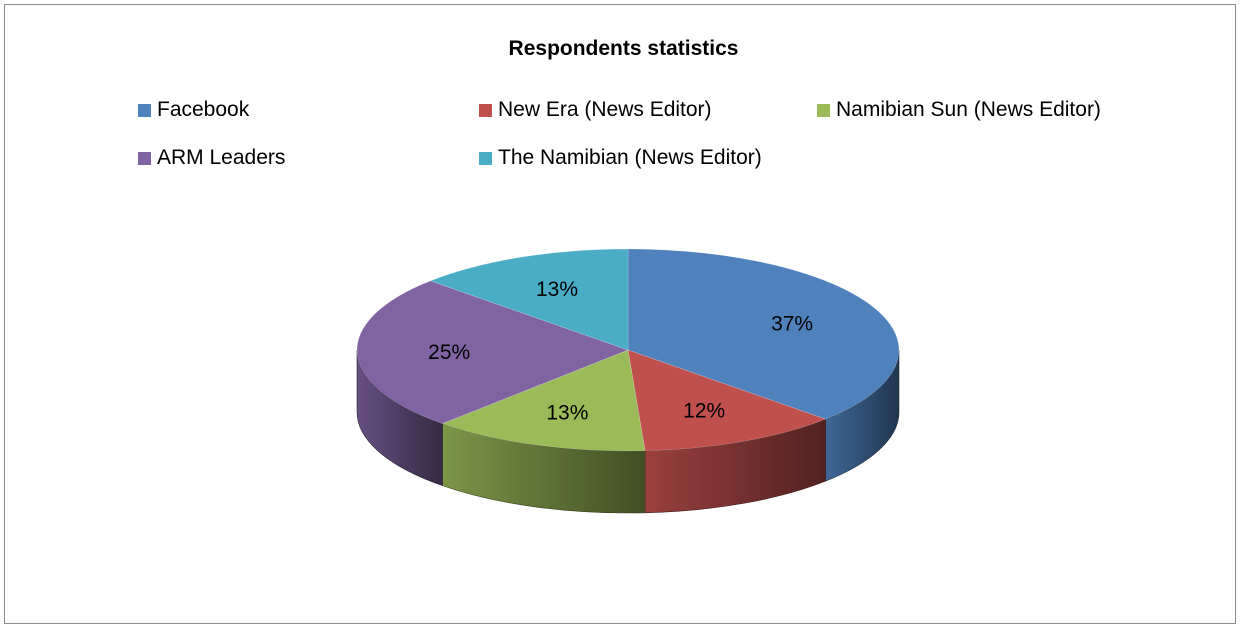 This screenshot has height=624, width=1247. I want to click on pie-side-walls, so click(628, 431).